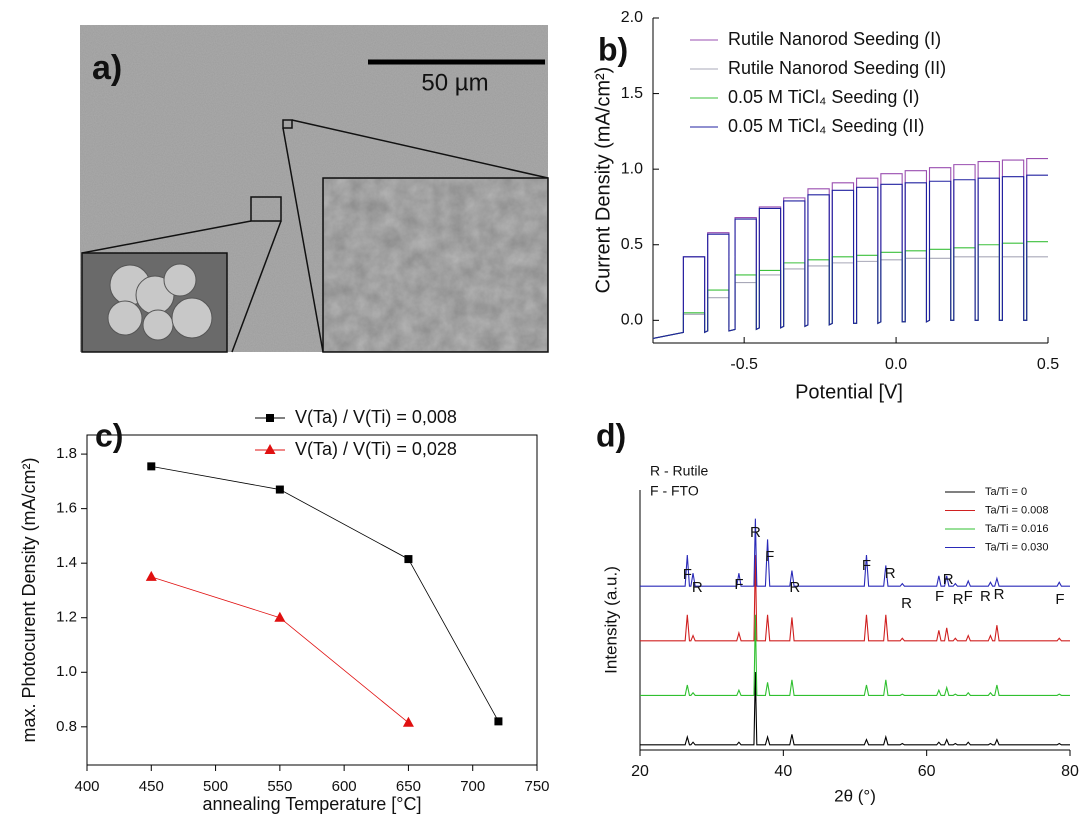 Image resolution: width=1088 pixels, height=823 pixels. Describe the element at coordinates (312, 804) in the screenshot. I see `x-axis-label: annealing Temperature [°C]` at that location.